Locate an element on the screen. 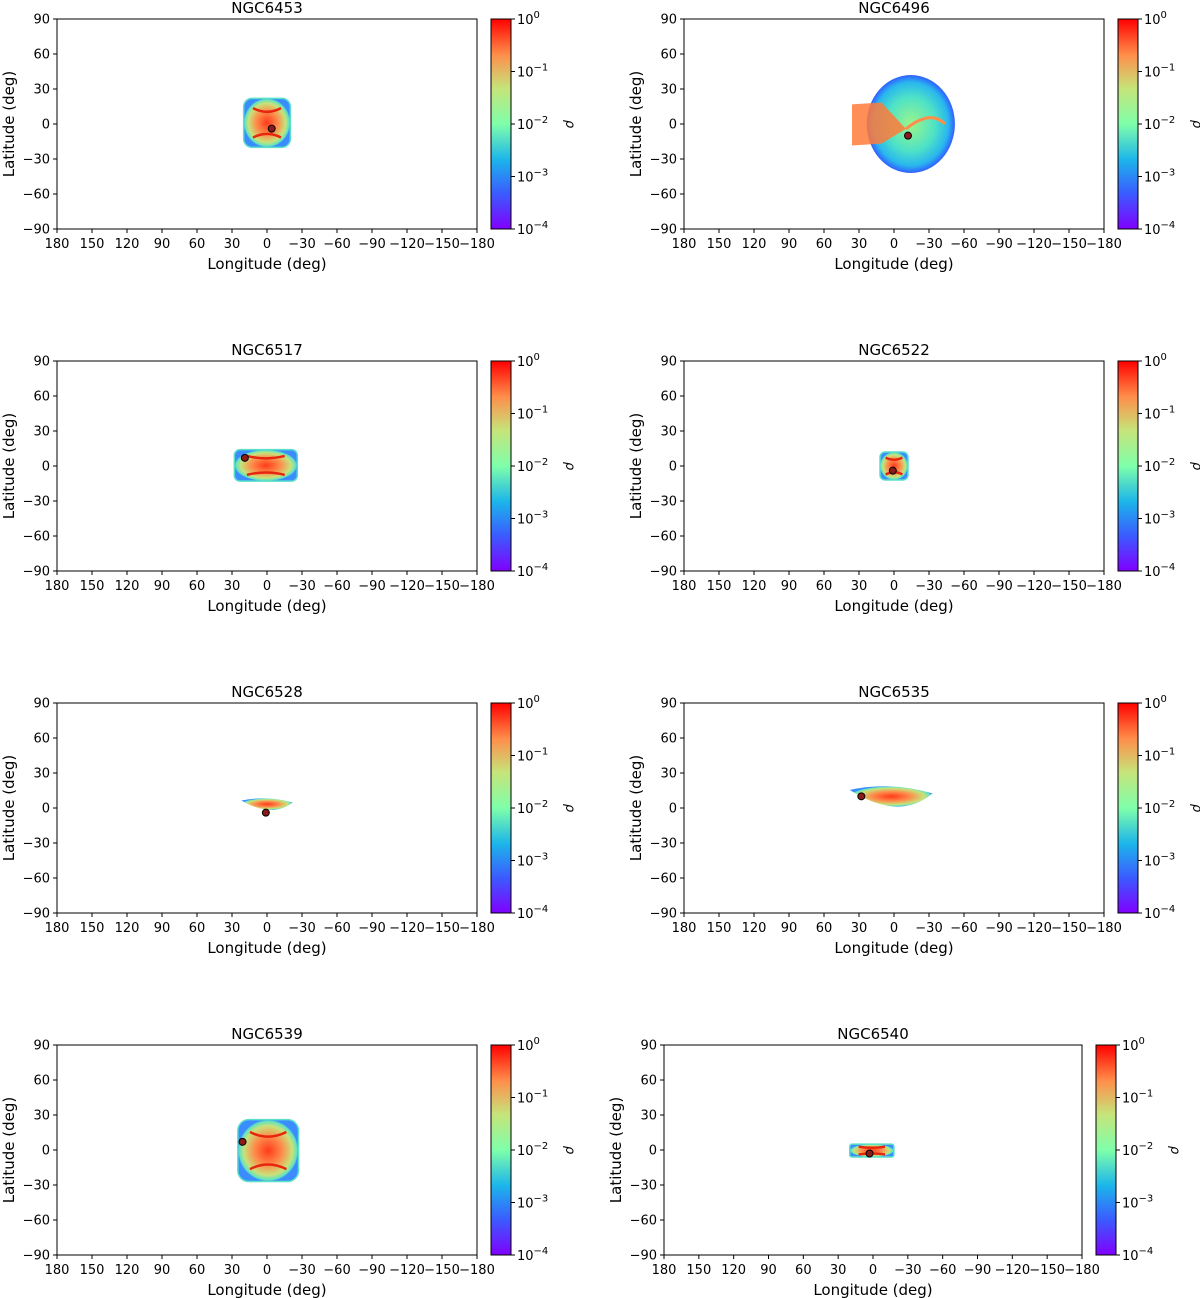 Image resolution: width=1200 pixels, height=1298 pixels. panel-title: NGC6453 is located at coordinates (267, 8).